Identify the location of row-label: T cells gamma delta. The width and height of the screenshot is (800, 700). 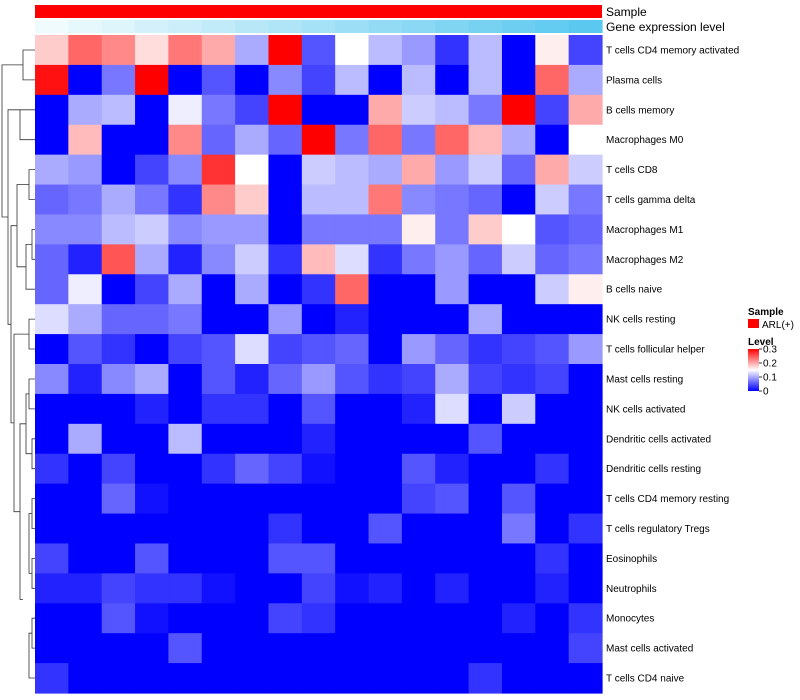
(651, 200).